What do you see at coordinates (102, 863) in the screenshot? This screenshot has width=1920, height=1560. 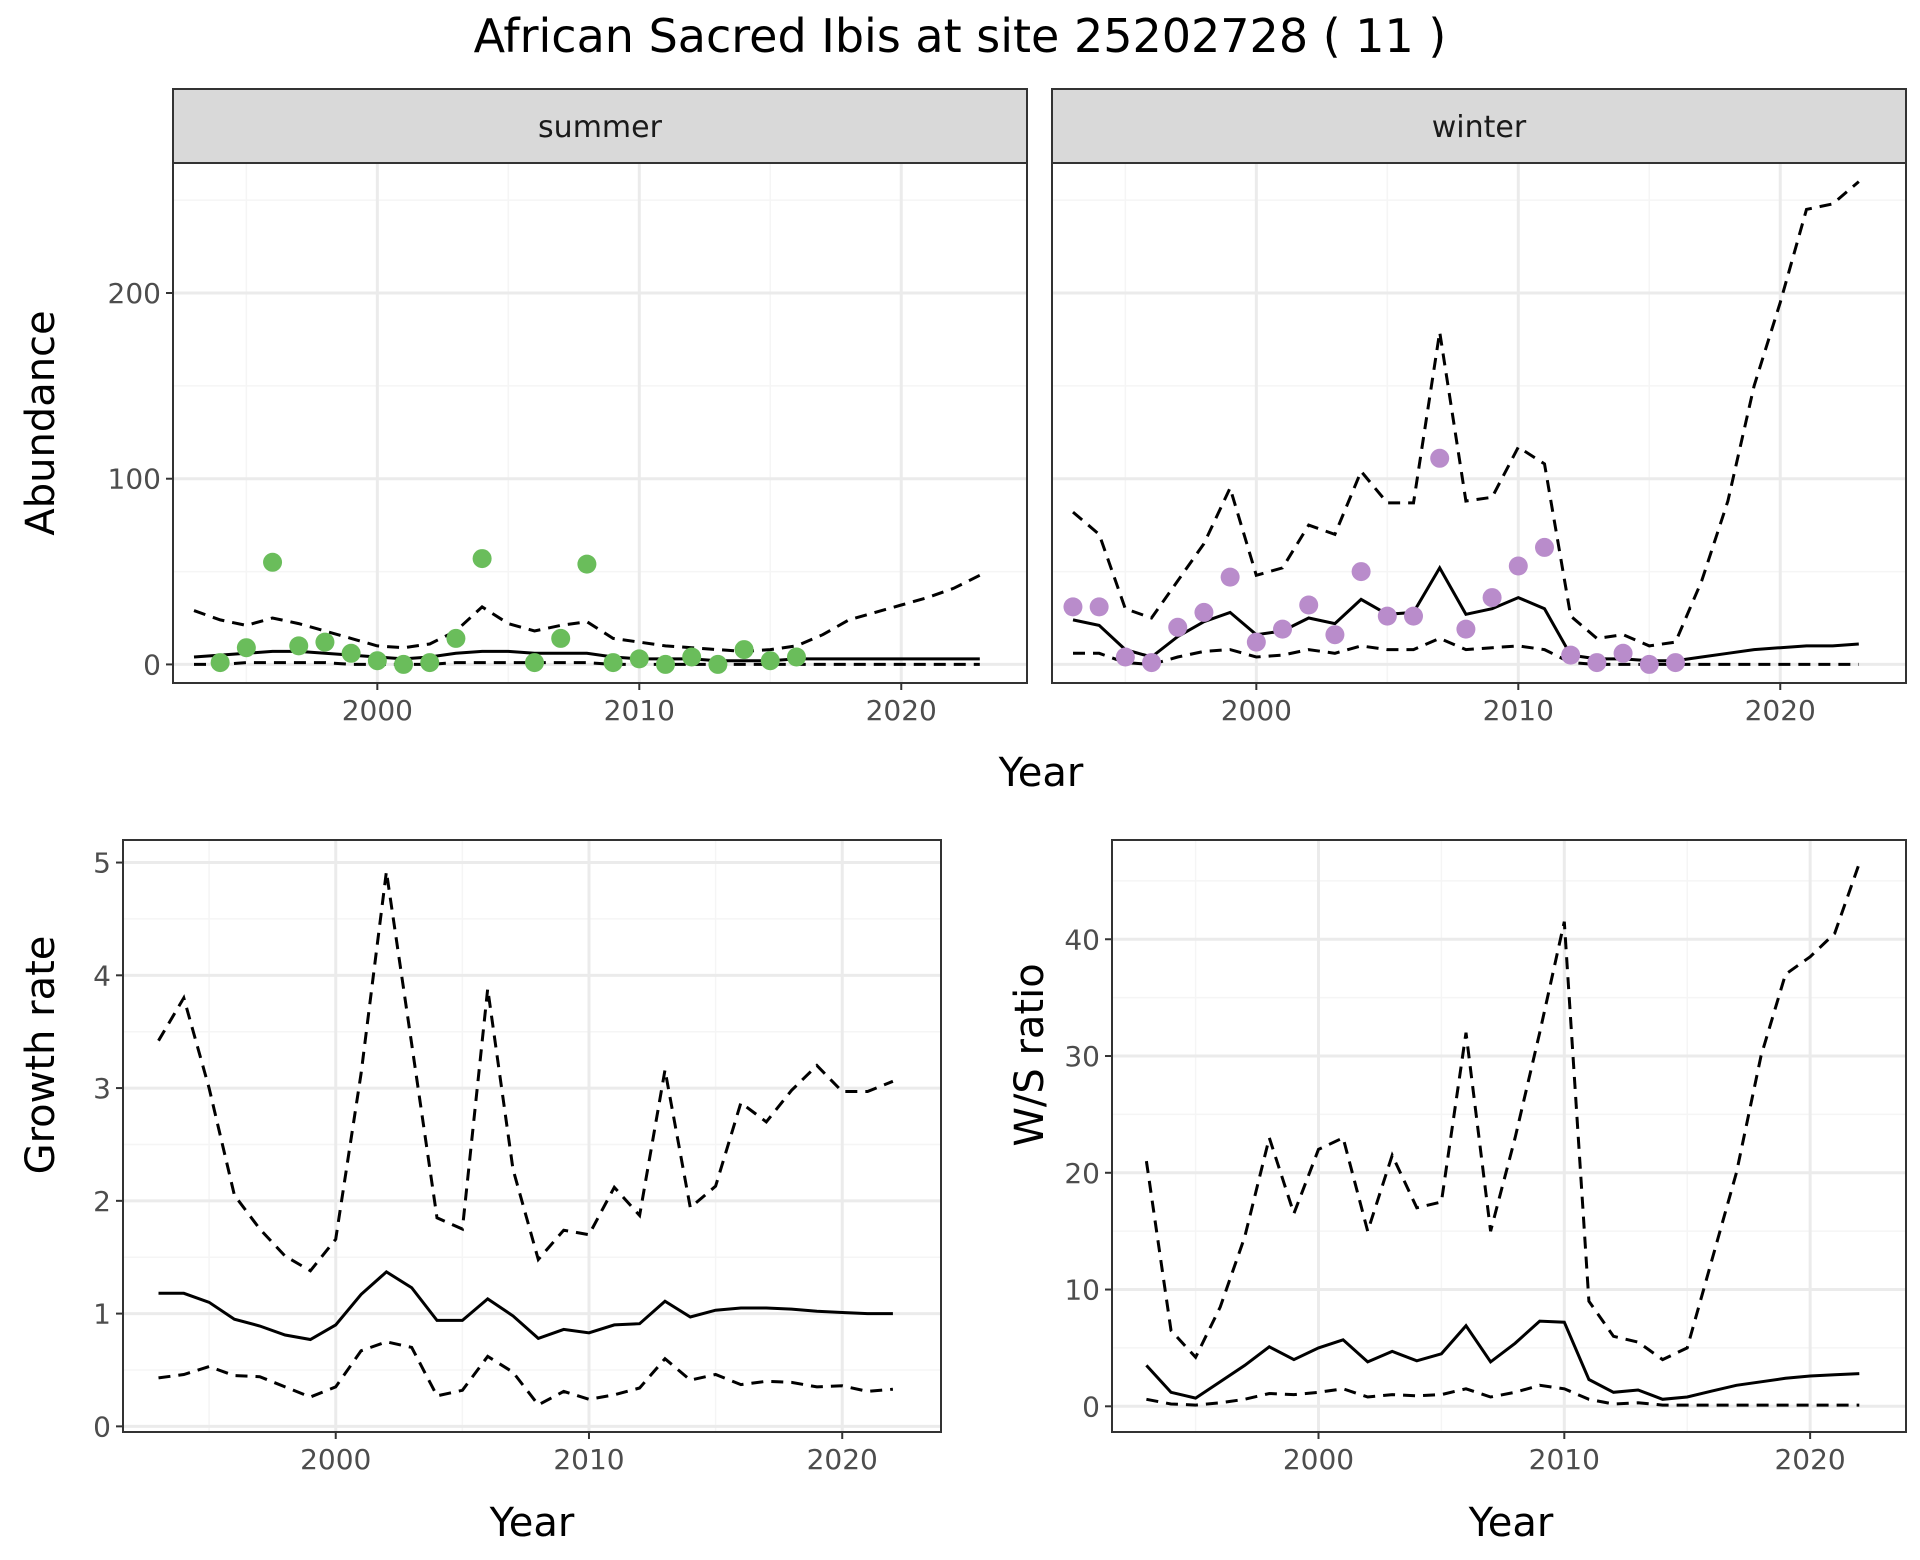 I see `y-tick-label: 5` at bounding box center [102, 863].